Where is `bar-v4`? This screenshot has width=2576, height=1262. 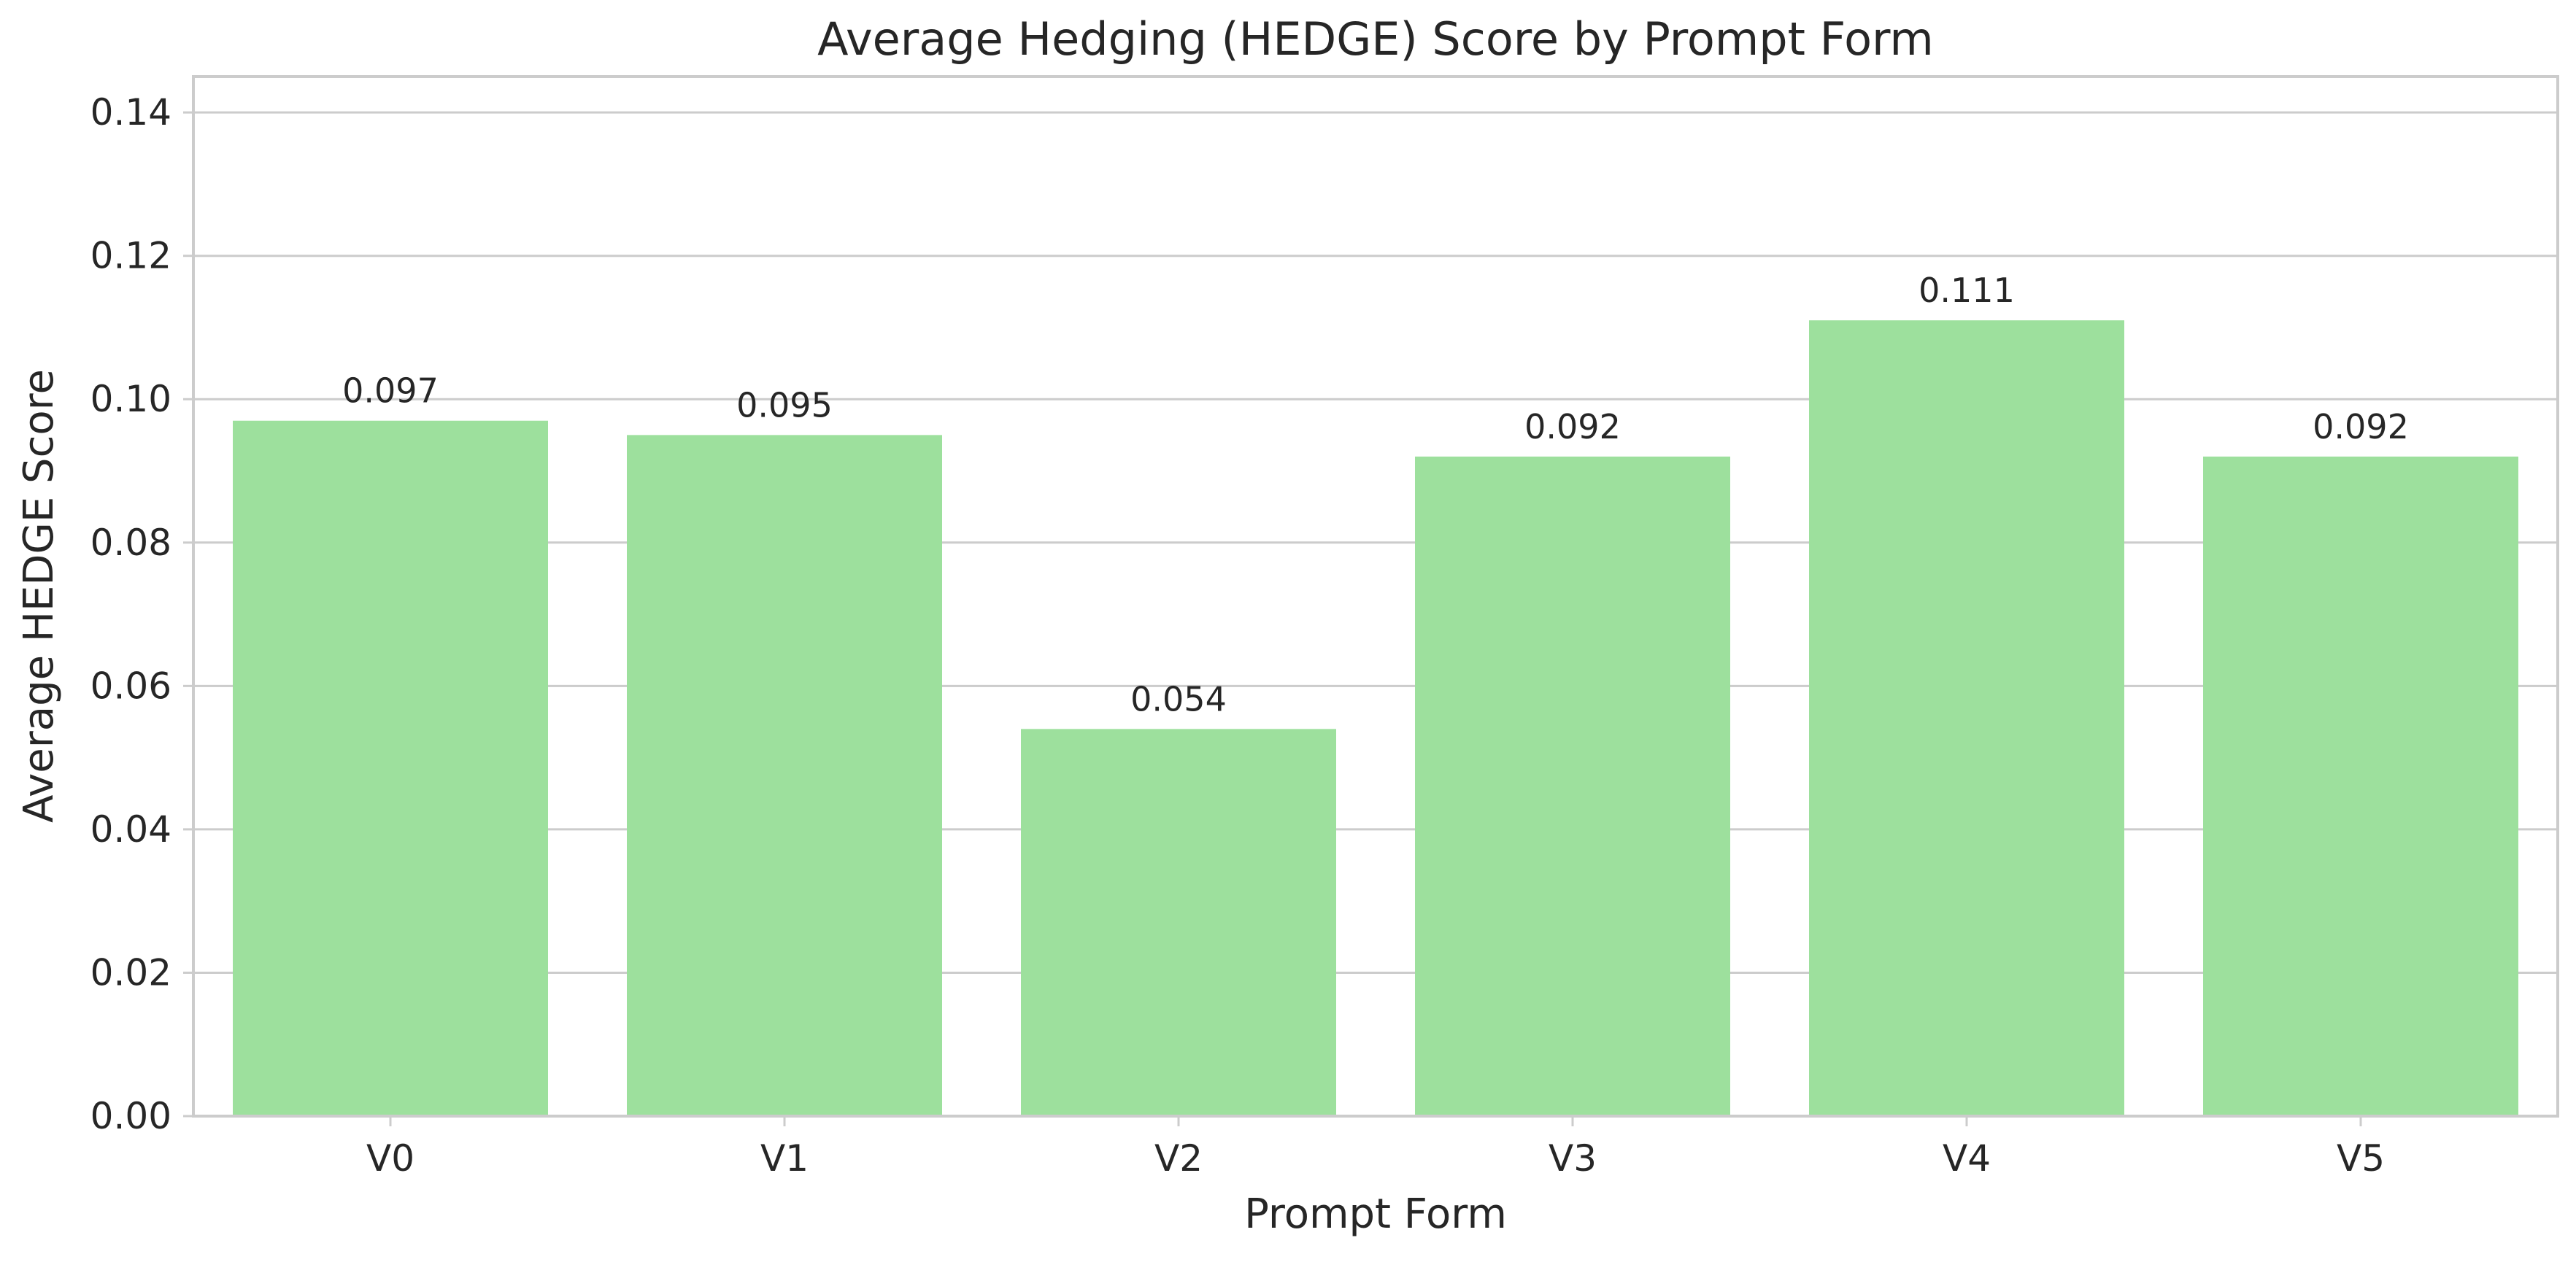 bar-v4 is located at coordinates (1966, 718).